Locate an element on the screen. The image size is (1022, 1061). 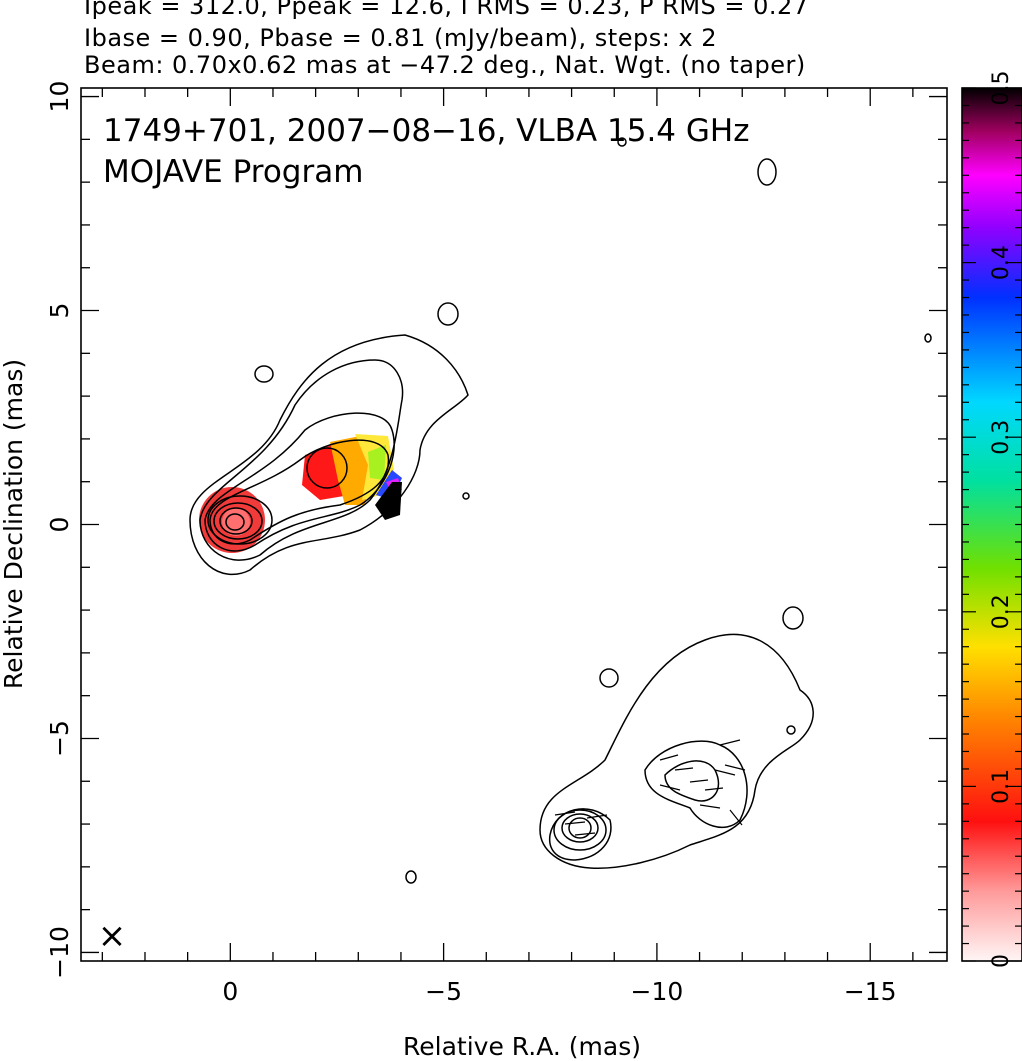
contour-southwest-knot is located at coordinates (696, 784).